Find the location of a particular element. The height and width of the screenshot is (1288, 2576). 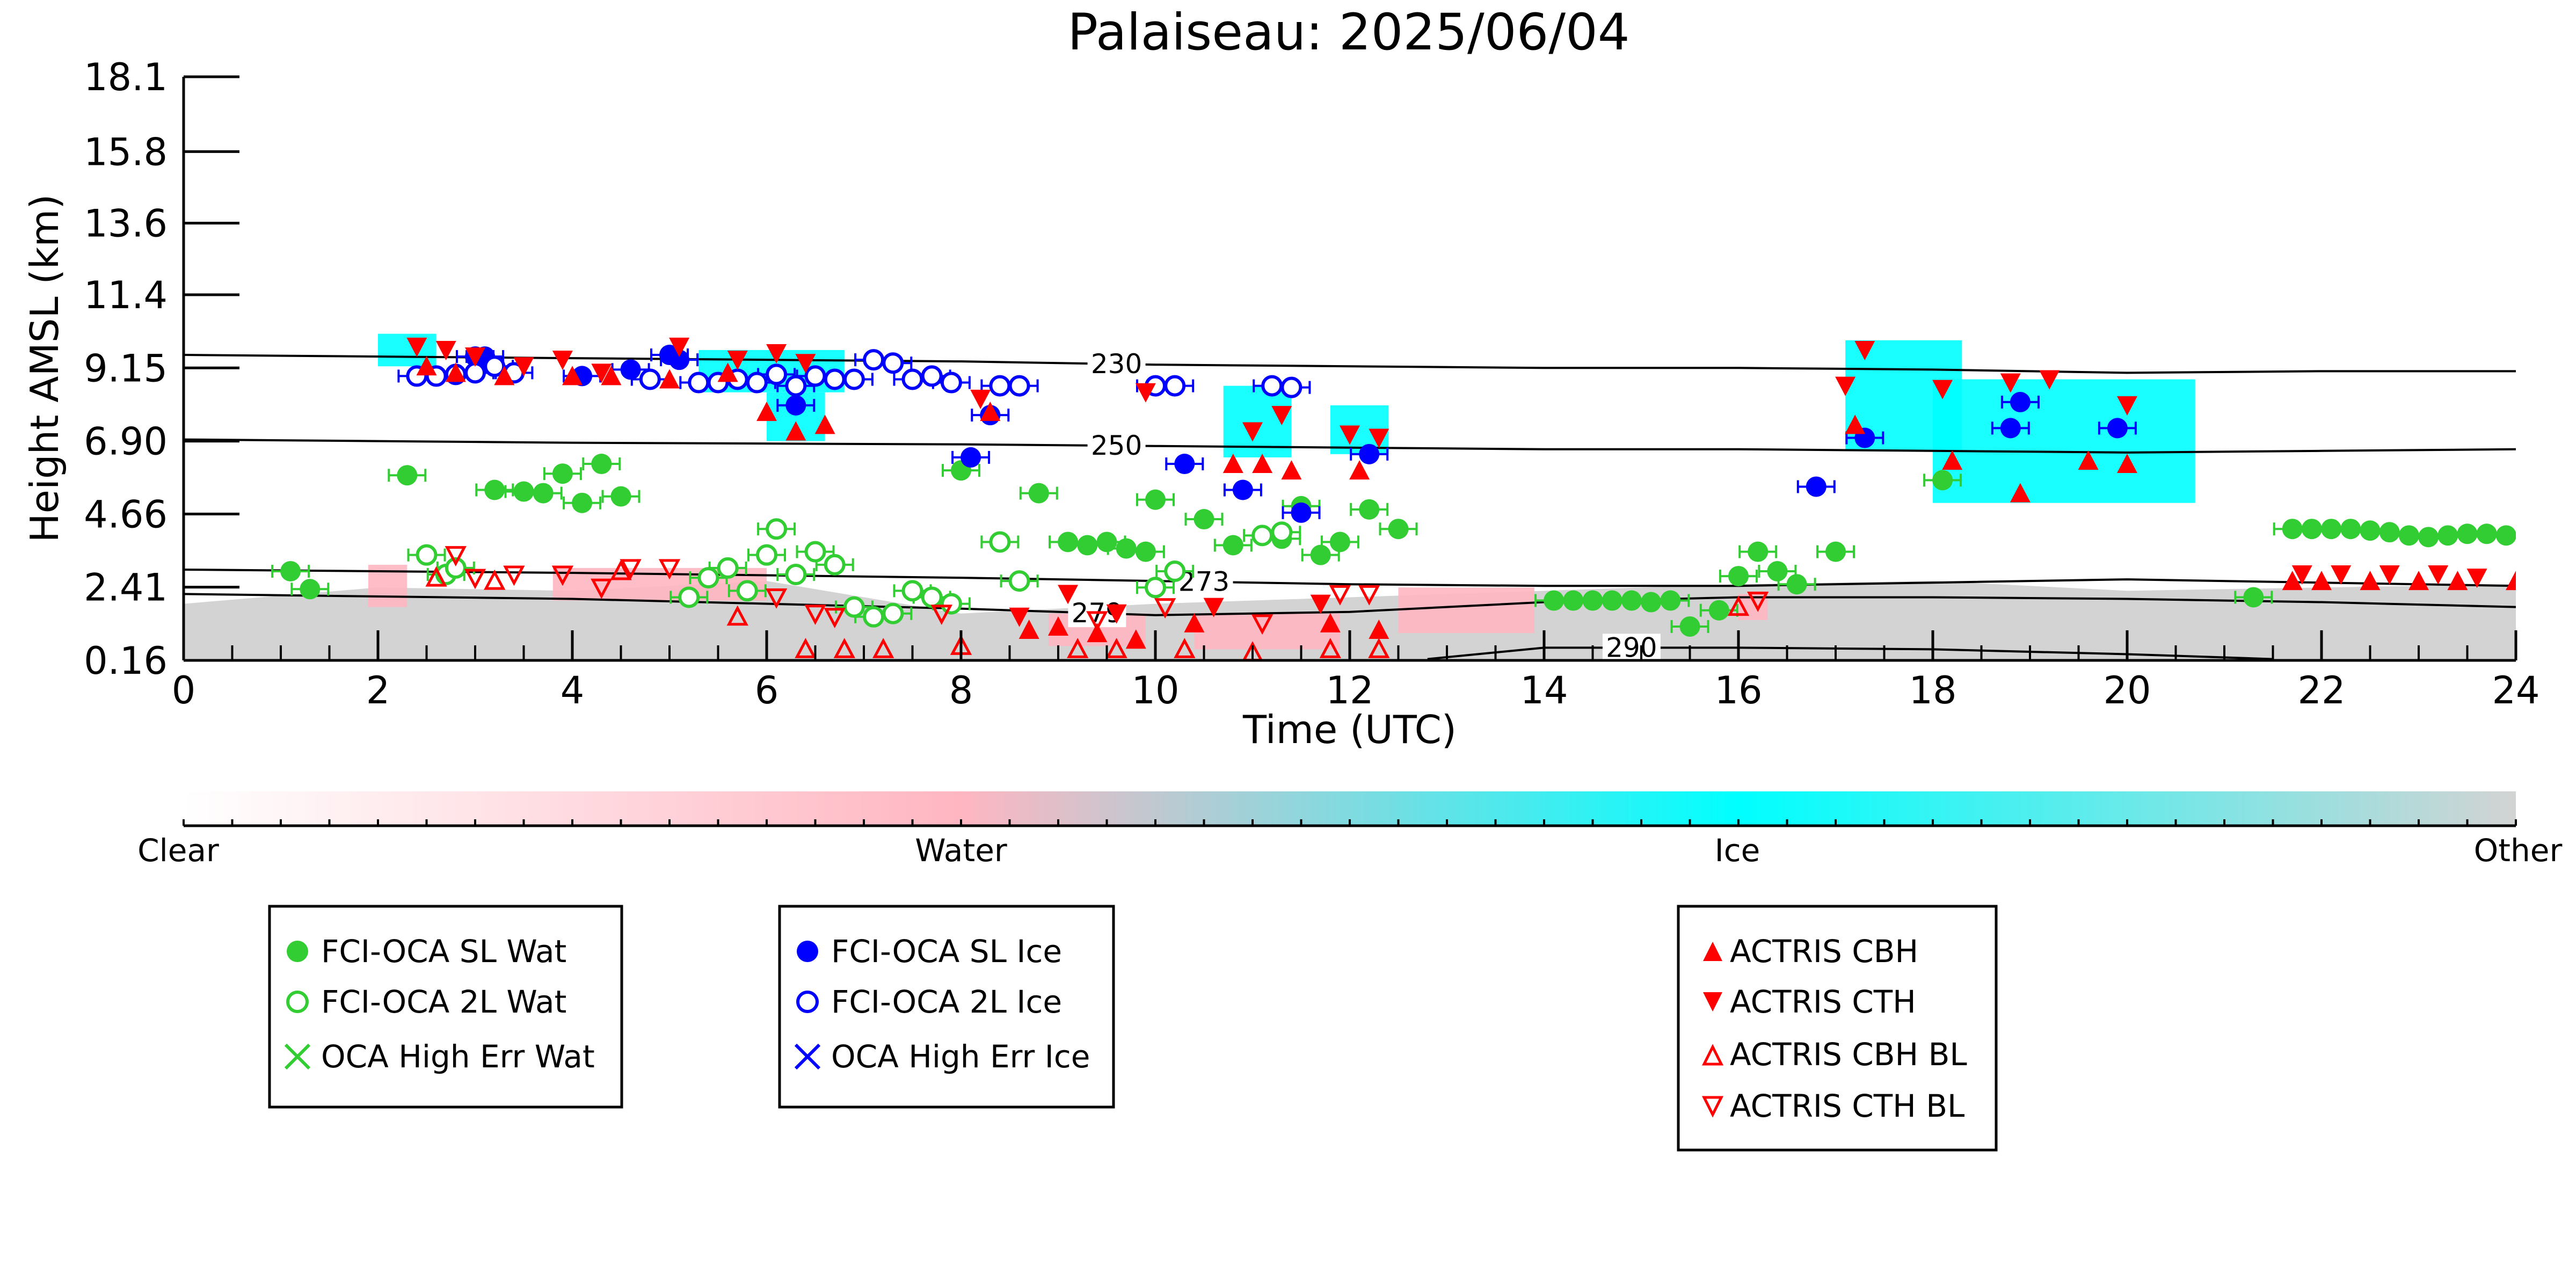

legend-label: OCA High Err Ice is located at coordinates (960, 1056).